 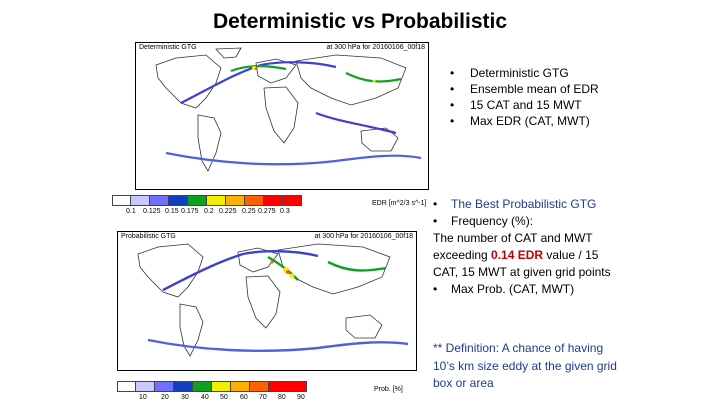 I want to click on tick: 20, so click(x=165, y=397).